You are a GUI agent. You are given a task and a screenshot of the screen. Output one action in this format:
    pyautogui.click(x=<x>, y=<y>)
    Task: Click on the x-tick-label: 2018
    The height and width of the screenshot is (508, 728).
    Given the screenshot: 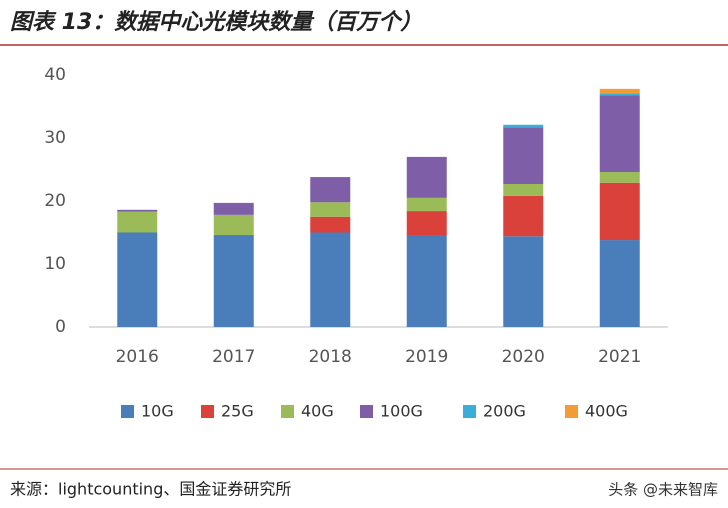 What is the action you would take?
    pyautogui.click(x=330, y=357)
    